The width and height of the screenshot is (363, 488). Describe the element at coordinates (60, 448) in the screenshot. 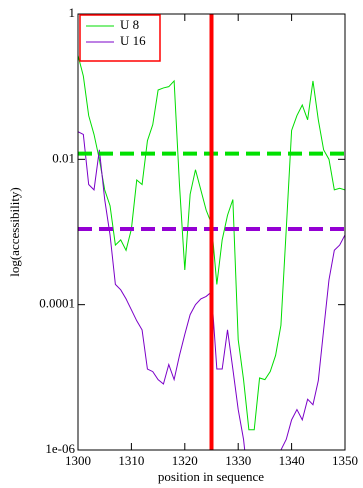

I see `y-tick-label: 1e-06` at that location.